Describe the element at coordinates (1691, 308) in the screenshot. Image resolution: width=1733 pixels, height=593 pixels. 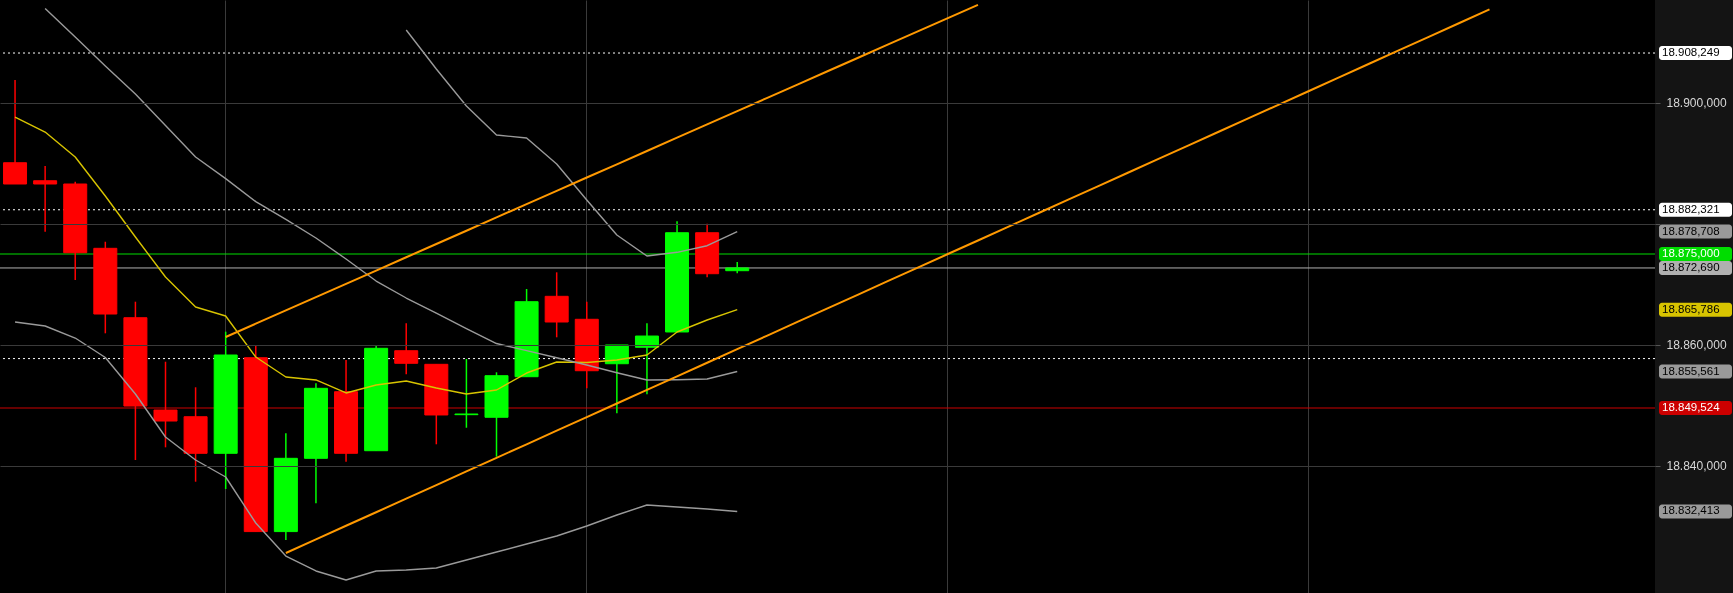
I see `text: 18.865,786` at that location.